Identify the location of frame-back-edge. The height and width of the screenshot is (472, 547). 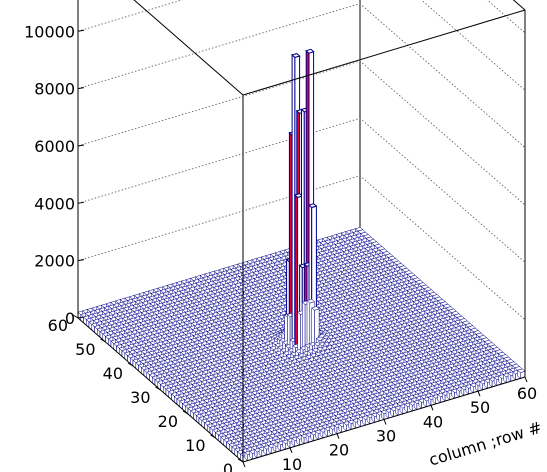
(519, 5).